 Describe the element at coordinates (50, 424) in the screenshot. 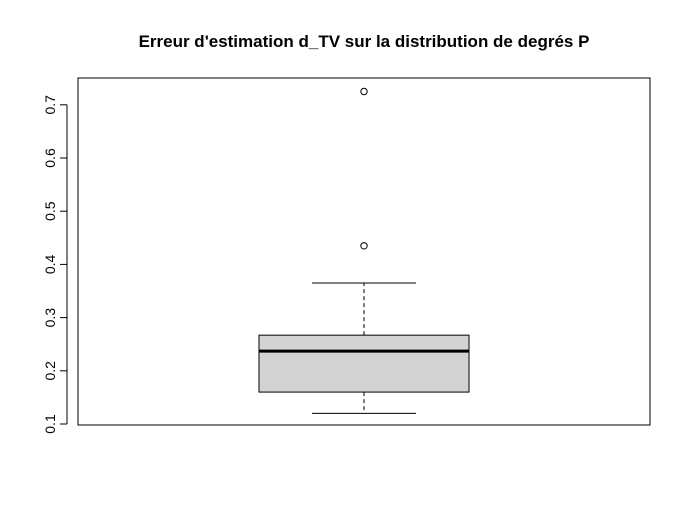

I see `y-tick-label: 0.1` at that location.